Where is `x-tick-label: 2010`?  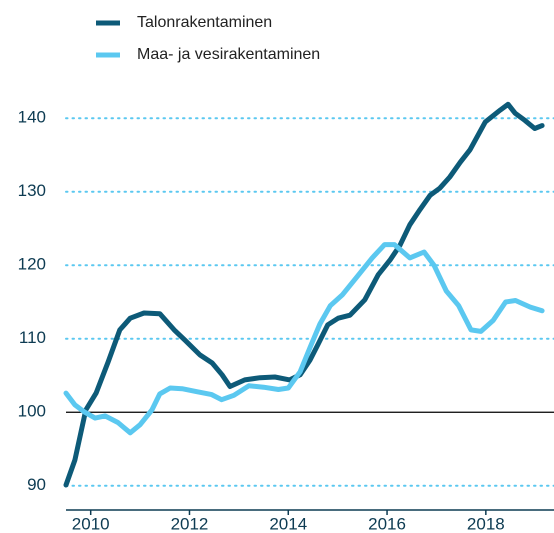 x-tick-label: 2010 is located at coordinates (91, 523).